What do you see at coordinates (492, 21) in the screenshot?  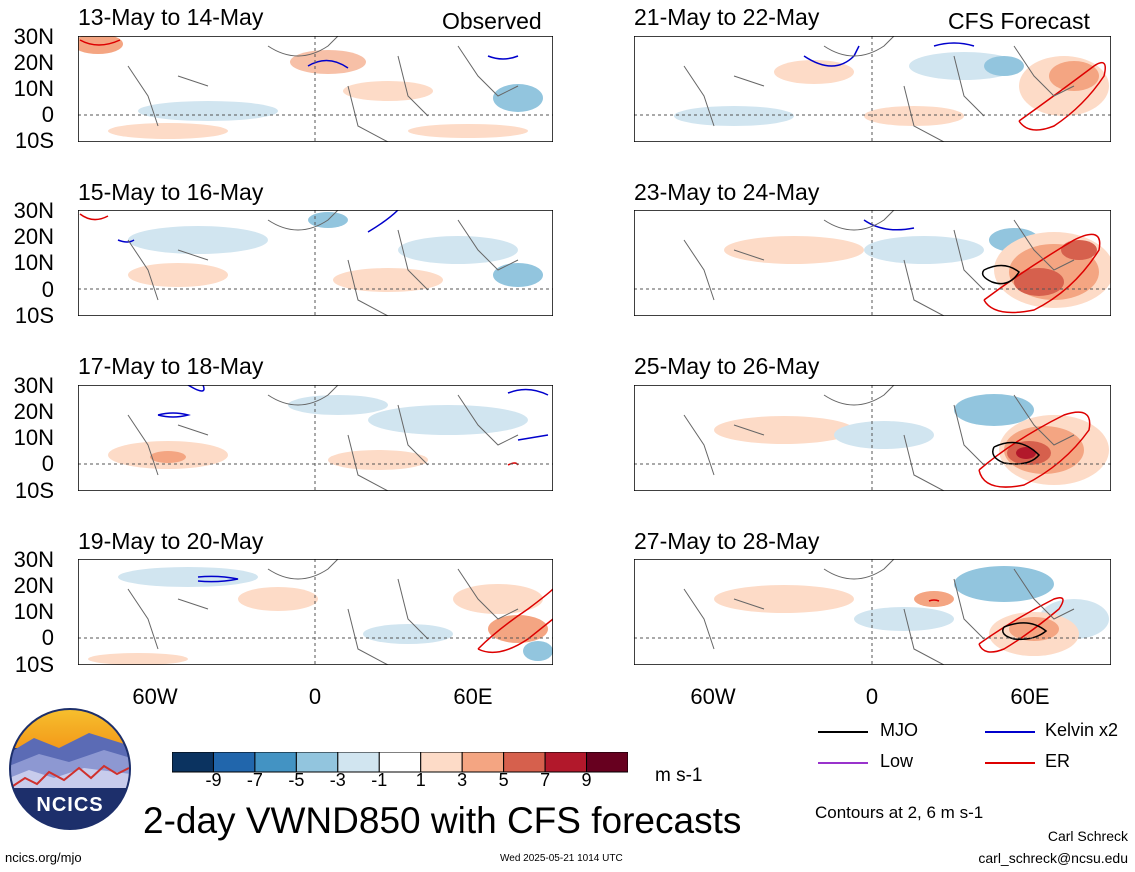 I see `observed-label: Observed` at bounding box center [492, 21].